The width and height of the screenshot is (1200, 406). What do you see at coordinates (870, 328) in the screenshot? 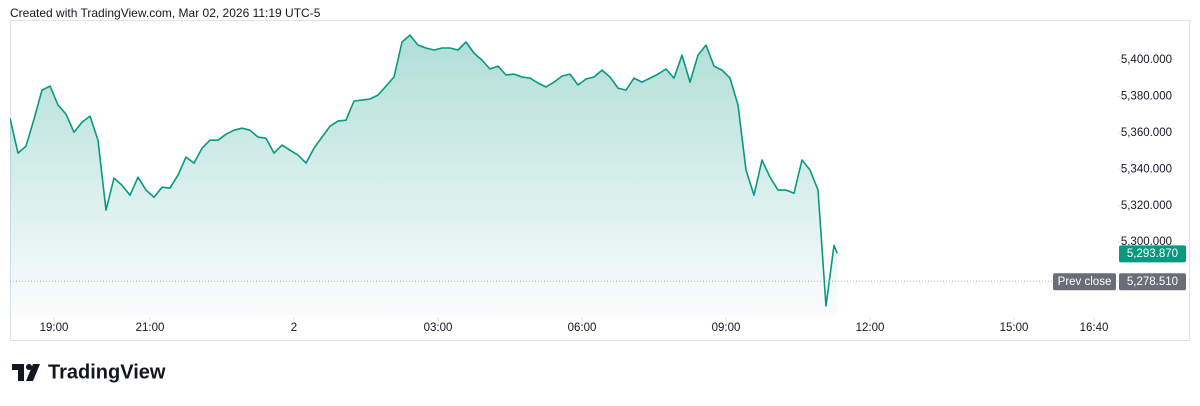
I see `x-tick-label: 12:00` at bounding box center [870, 328].